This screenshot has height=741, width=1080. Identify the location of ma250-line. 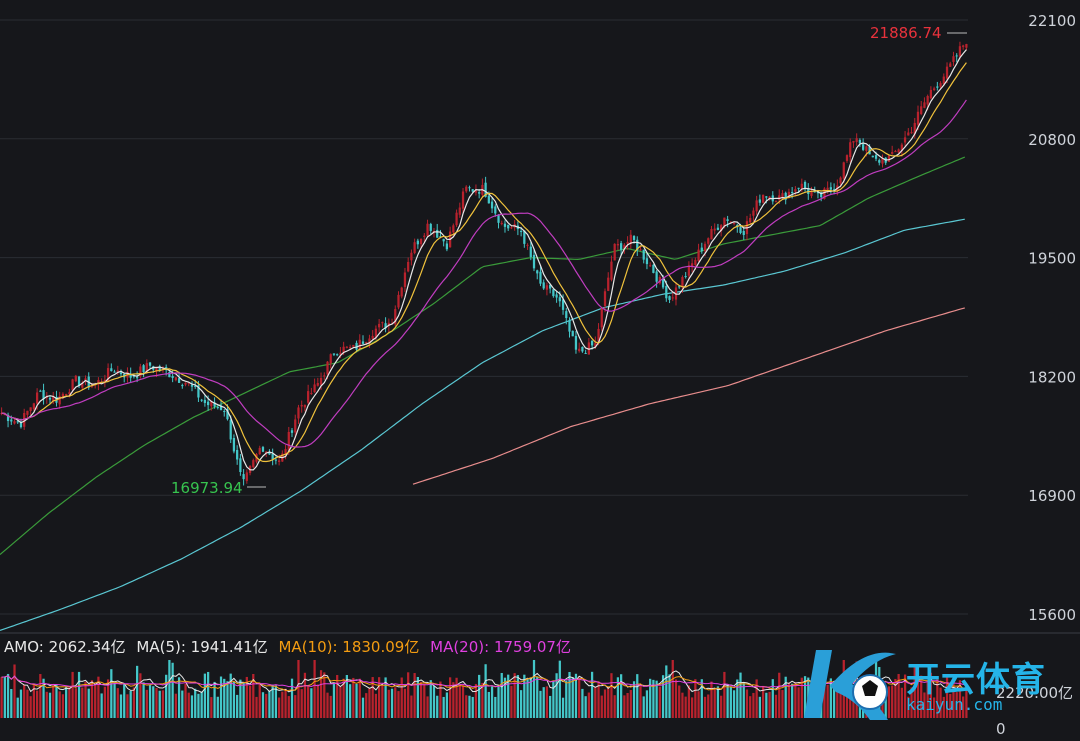
(688, 396).